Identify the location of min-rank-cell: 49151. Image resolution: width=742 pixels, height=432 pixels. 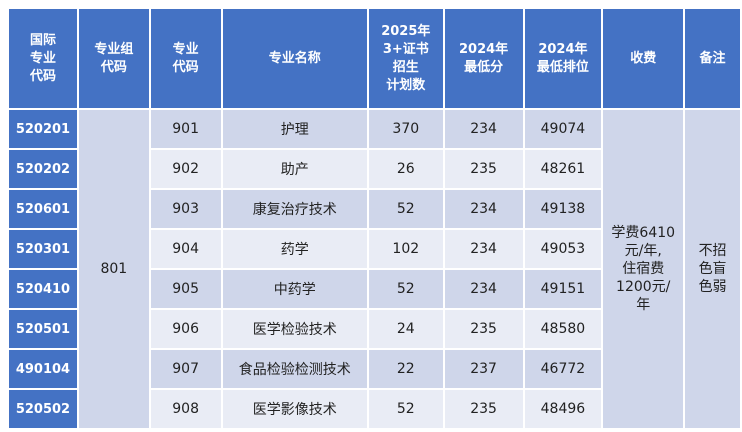
(563, 289).